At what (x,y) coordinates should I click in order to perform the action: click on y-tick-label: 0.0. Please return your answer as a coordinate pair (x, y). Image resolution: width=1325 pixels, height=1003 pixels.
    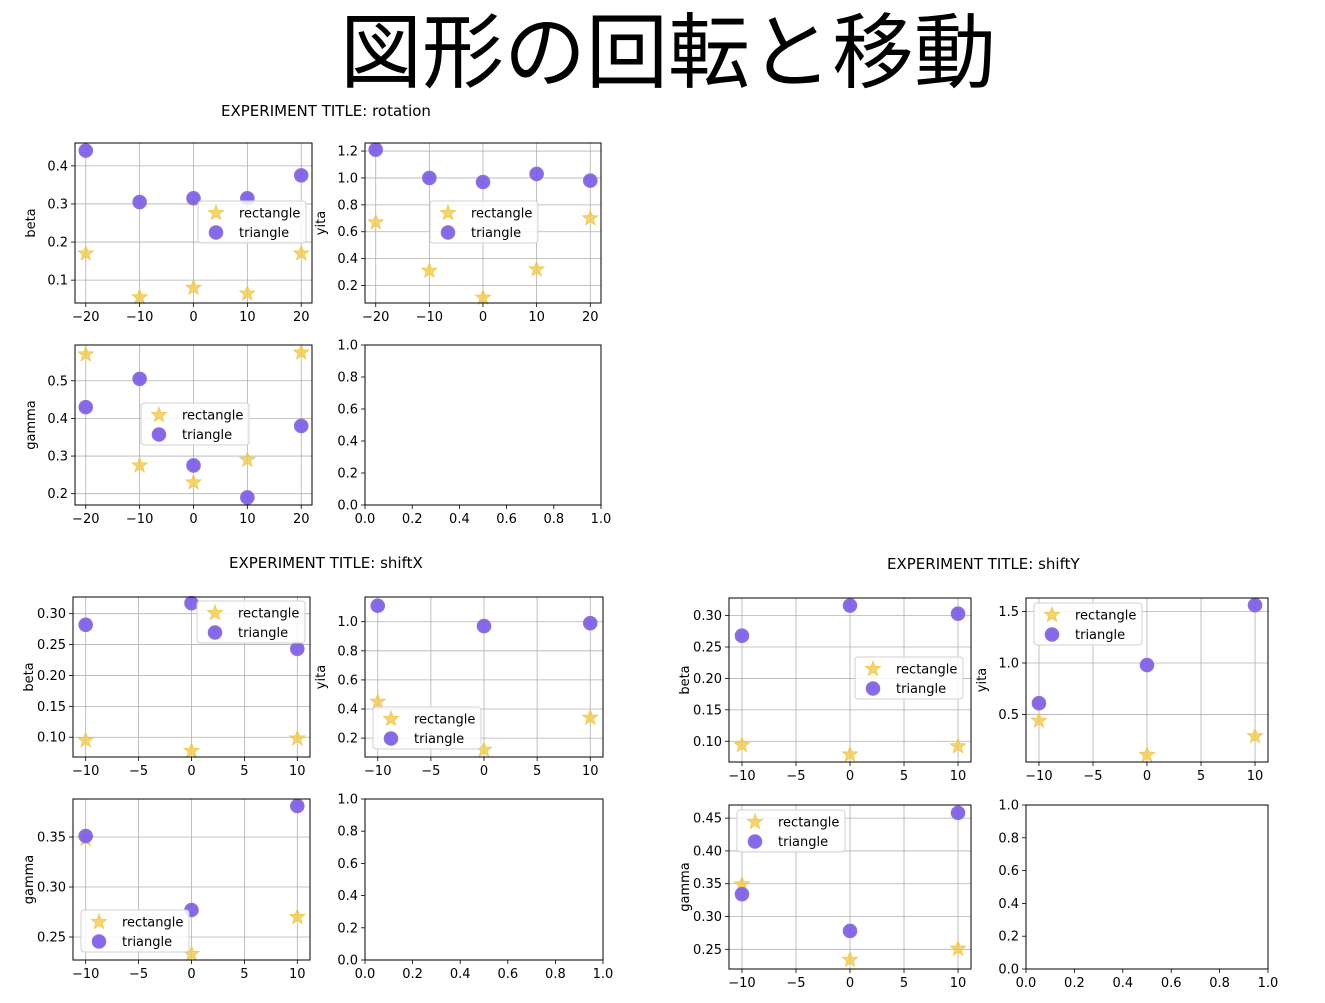
    Looking at the image, I should click on (1008, 970).